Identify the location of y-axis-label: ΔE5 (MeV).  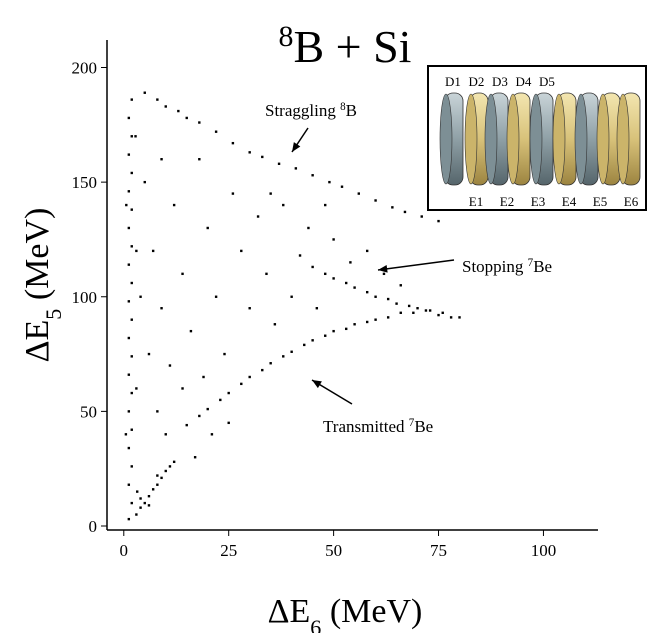
(42, 285).